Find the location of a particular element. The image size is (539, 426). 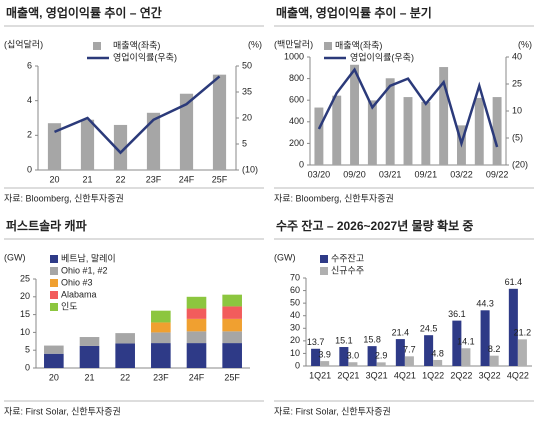

y-tick-label: 15 is located at coordinates (25, 314).